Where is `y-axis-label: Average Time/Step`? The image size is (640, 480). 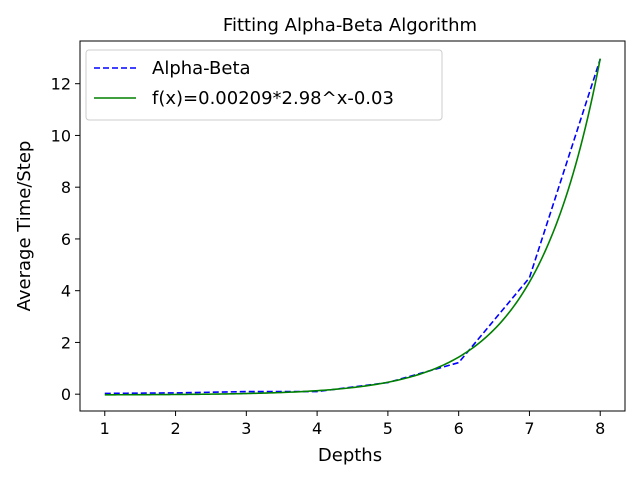
y-axis-label: Average Time/Step is located at coordinates (24, 226).